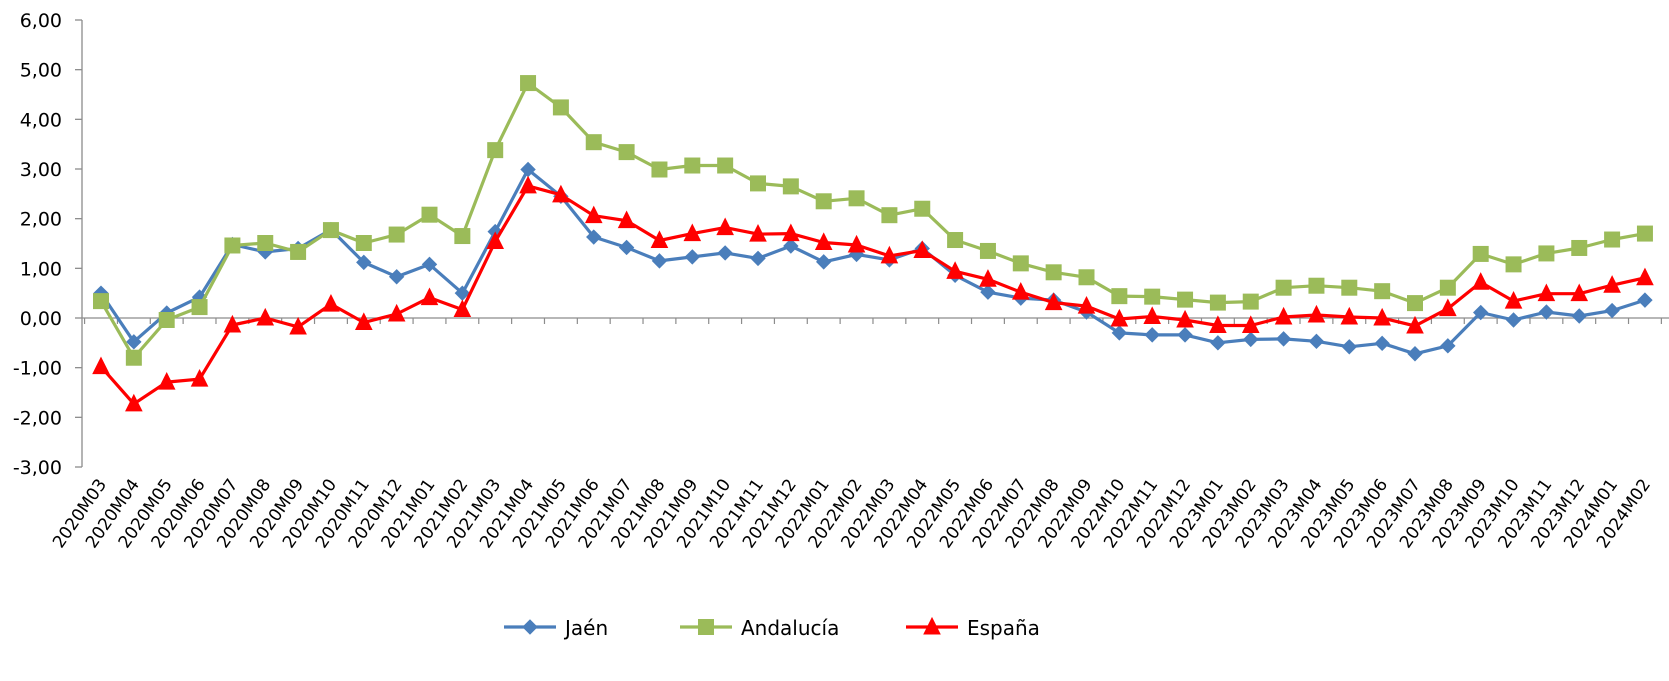 The width and height of the screenshot is (1669, 681). I want to click on y-tick-label: 5,00, so click(41, 71).